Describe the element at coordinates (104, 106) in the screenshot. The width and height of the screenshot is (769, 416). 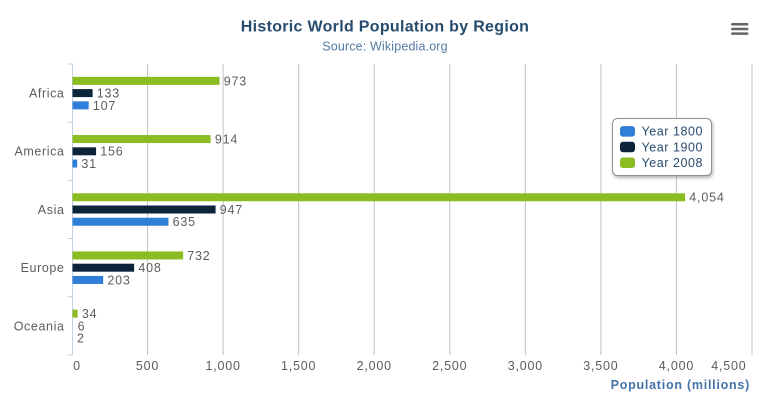
I see `svg-text: 107` at that location.